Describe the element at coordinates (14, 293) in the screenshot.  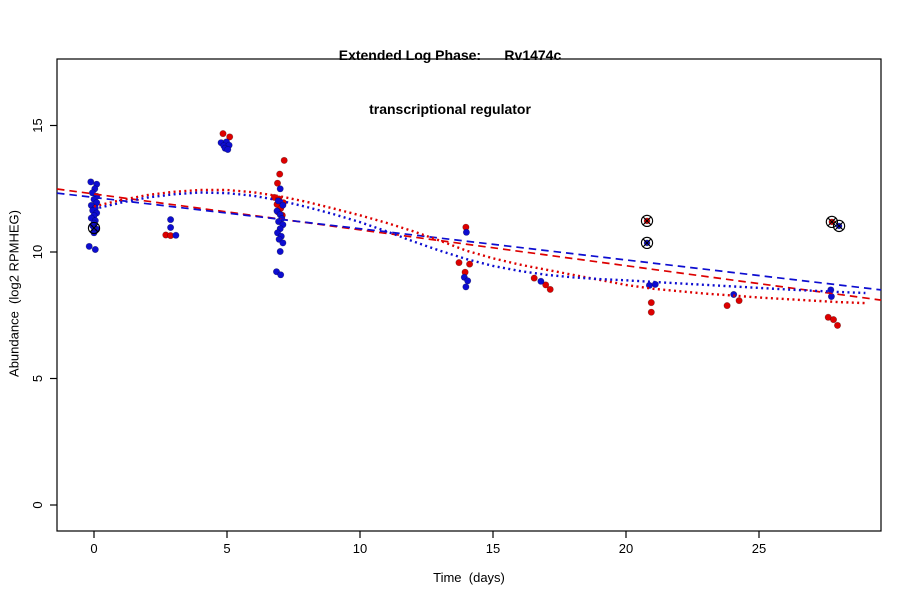
I see `y-axis-label: Abundance (log2 RPMHEG)` at that location.